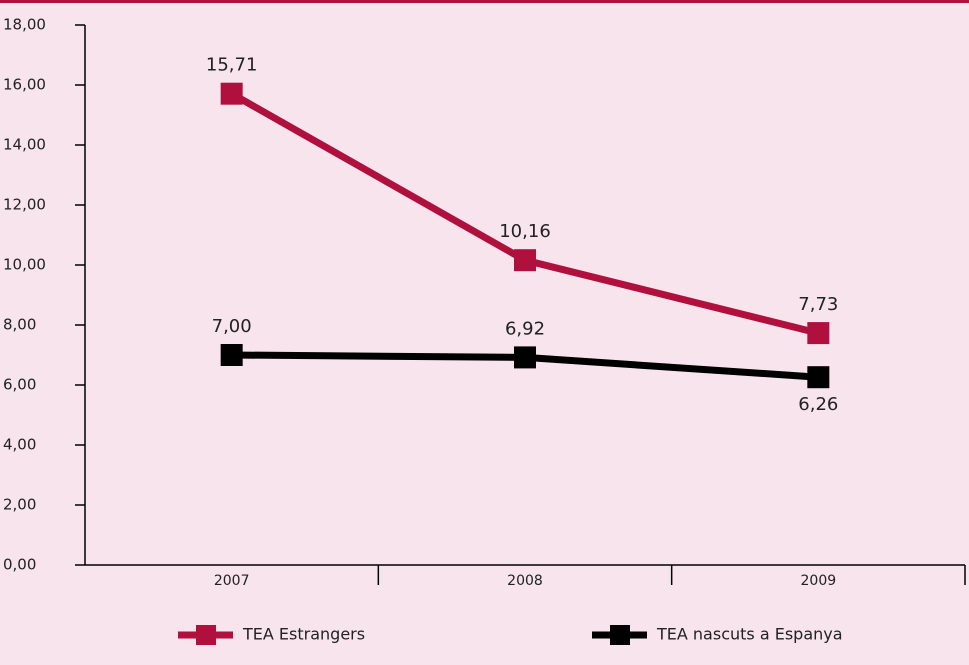 The image size is (969, 665). What do you see at coordinates (24, 85) in the screenshot?
I see `y-tick-label: 16,00` at bounding box center [24, 85].